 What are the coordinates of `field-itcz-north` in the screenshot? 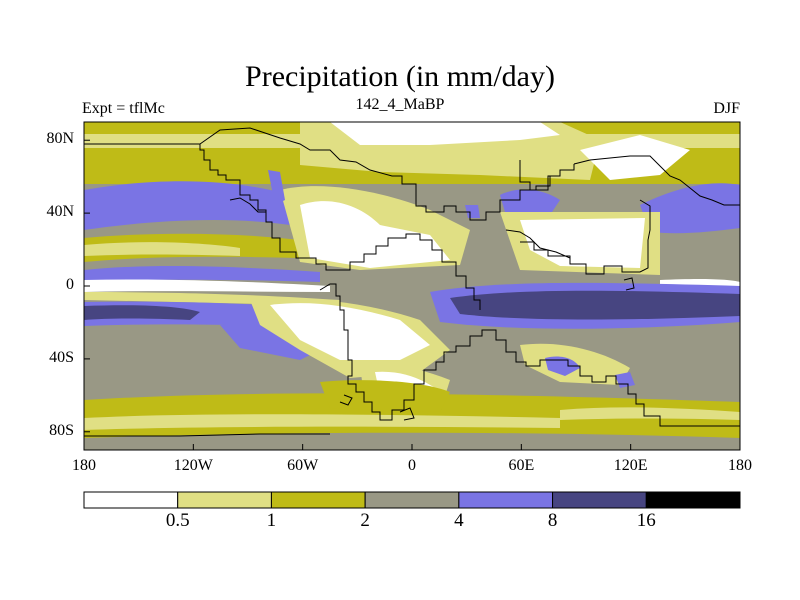 It's located at (202, 274).